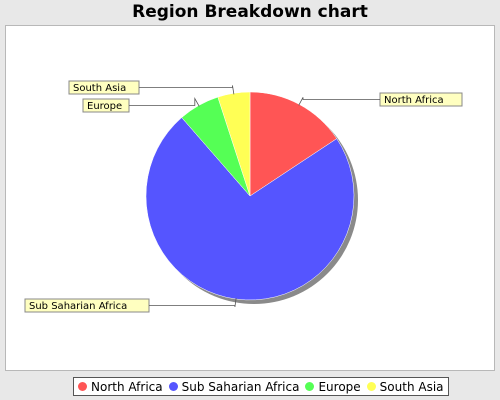 Image resolution: width=500 pixels, height=400 pixels. What do you see at coordinates (193, 302) in the screenshot?
I see `leader-line-sub-saharian-africa` at bounding box center [193, 302].